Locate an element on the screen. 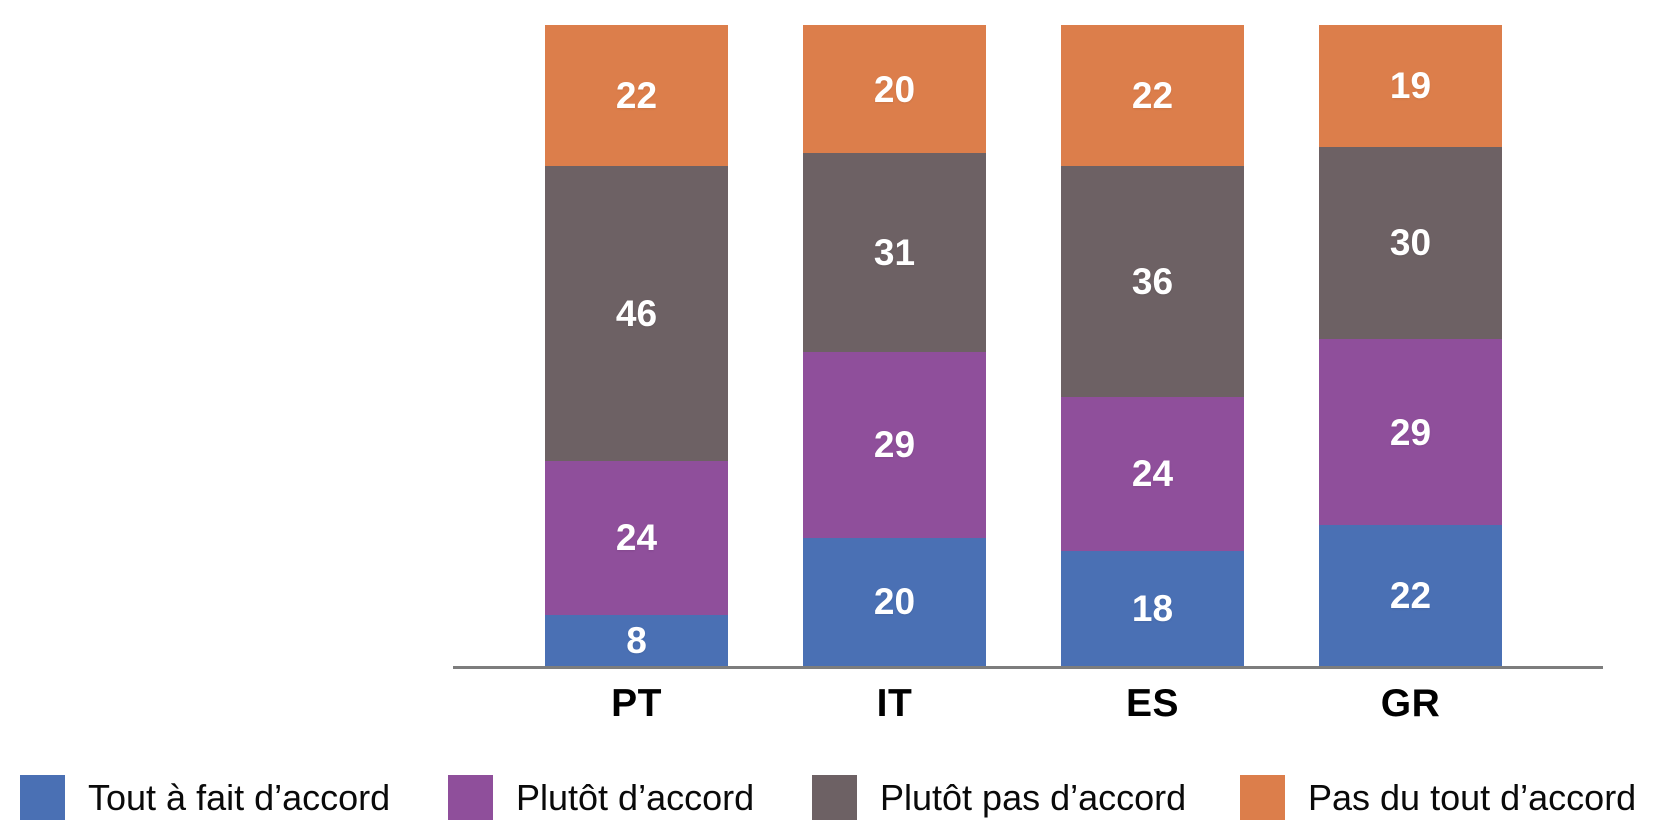 Image resolution: width=1670 pixels, height=840 pixels. bar-group-pt: 8 24 46 22 is located at coordinates (636, 345).